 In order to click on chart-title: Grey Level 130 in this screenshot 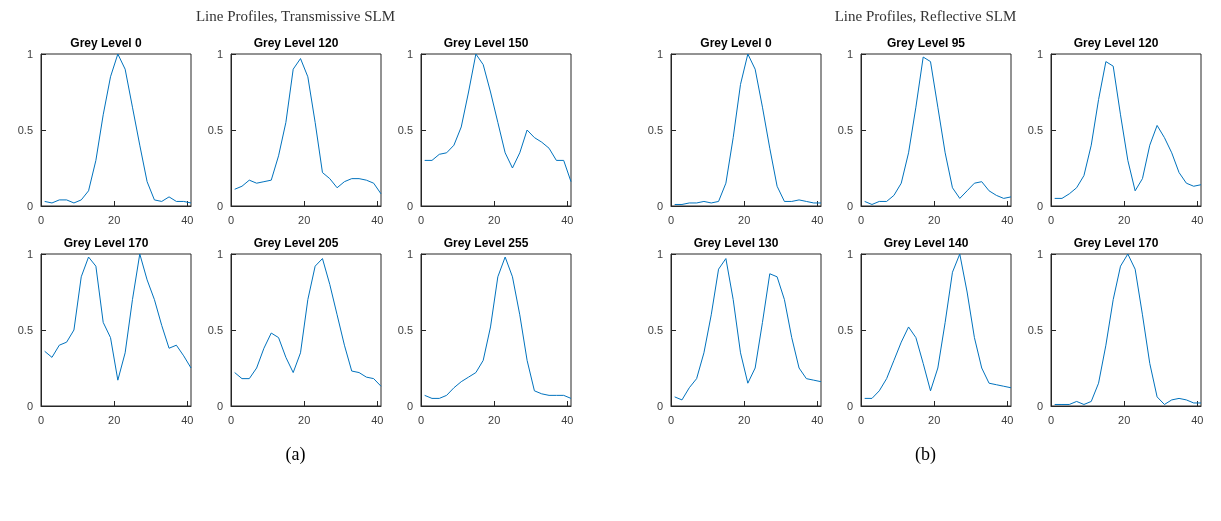, I will do `click(736, 243)`.